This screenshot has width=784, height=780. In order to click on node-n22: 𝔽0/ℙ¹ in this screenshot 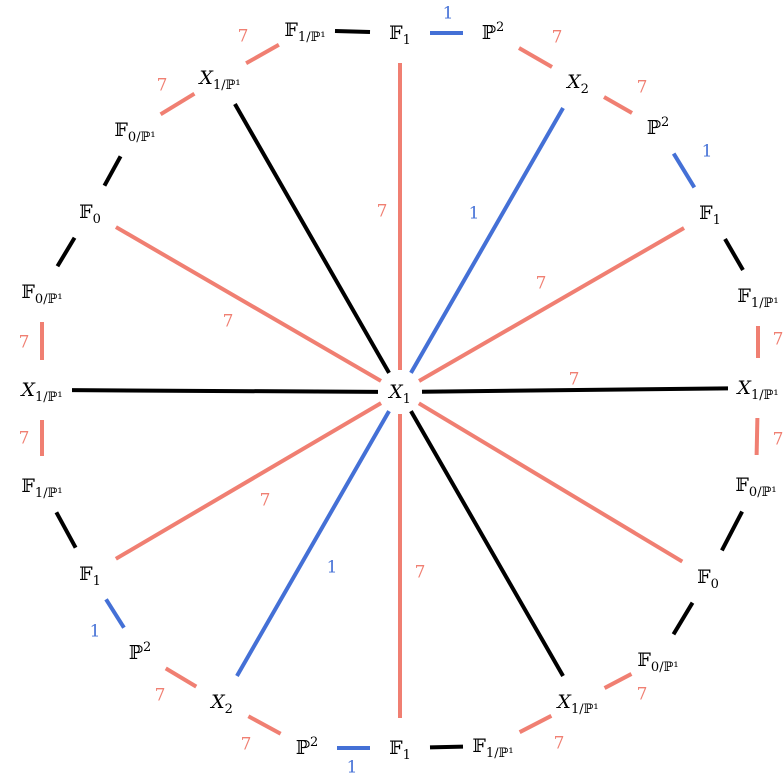, I will do `click(134, 132)`.